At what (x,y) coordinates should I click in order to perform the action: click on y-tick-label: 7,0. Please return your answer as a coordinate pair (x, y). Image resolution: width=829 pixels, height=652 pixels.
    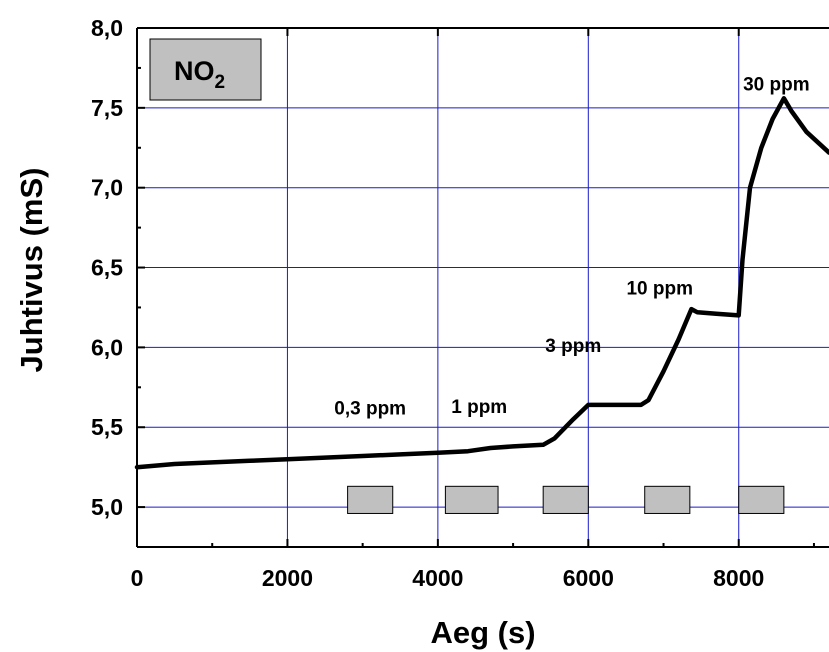
    Looking at the image, I should click on (107, 188).